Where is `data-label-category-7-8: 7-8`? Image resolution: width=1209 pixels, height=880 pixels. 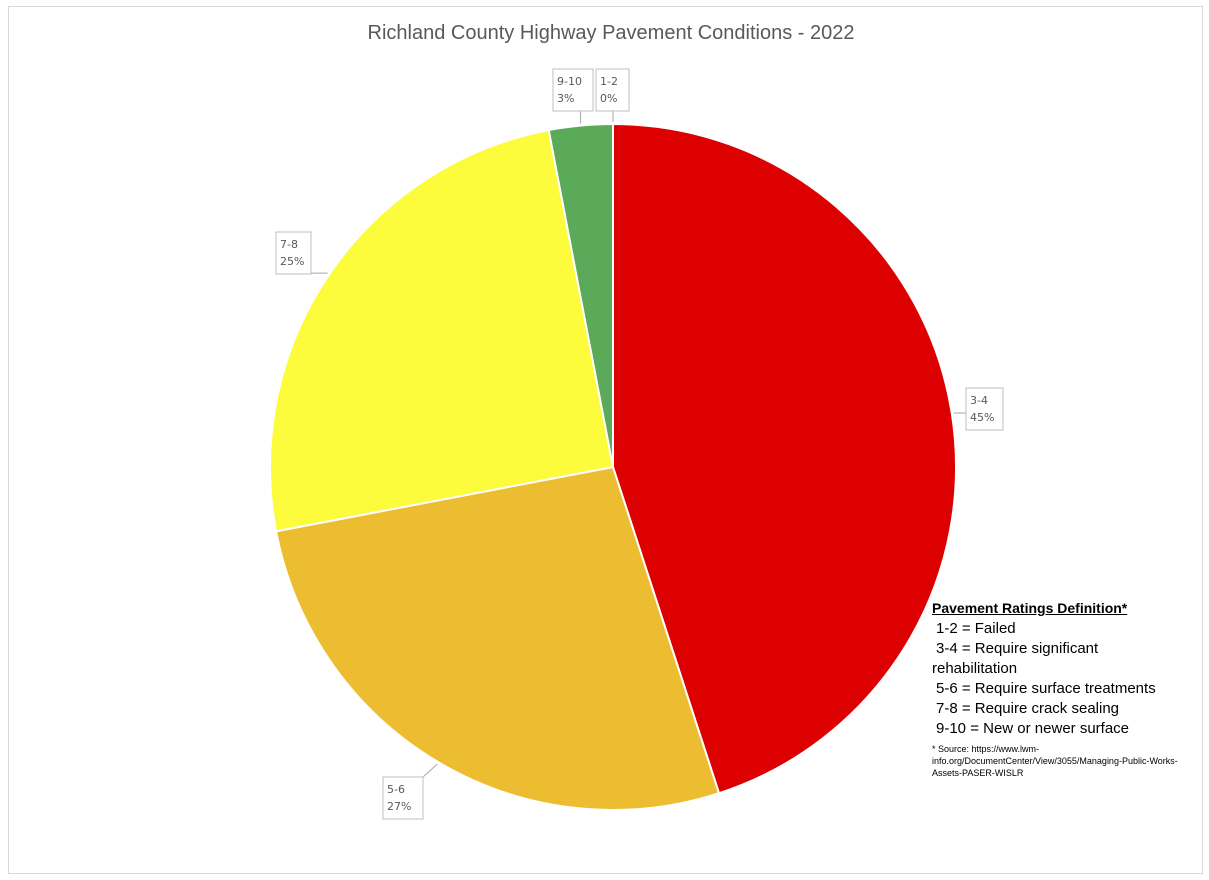 data-label-category-7-8: 7-8 is located at coordinates (289, 244).